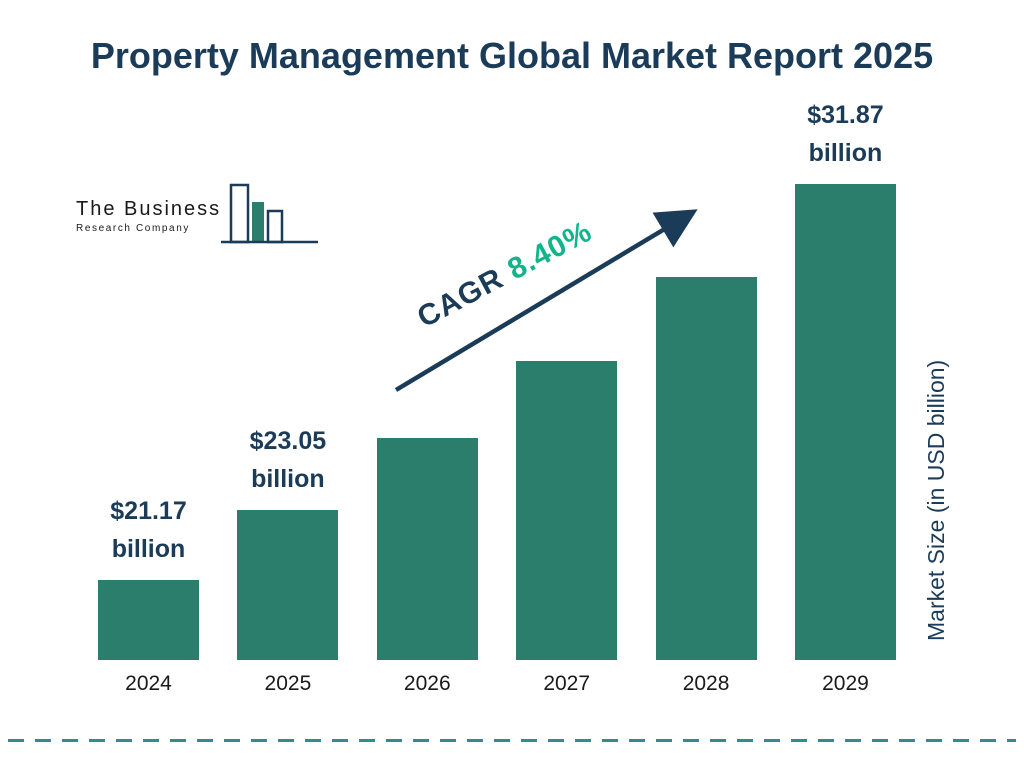 The image size is (1024, 768). I want to click on value-label-amount: $31.87, so click(845, 115).